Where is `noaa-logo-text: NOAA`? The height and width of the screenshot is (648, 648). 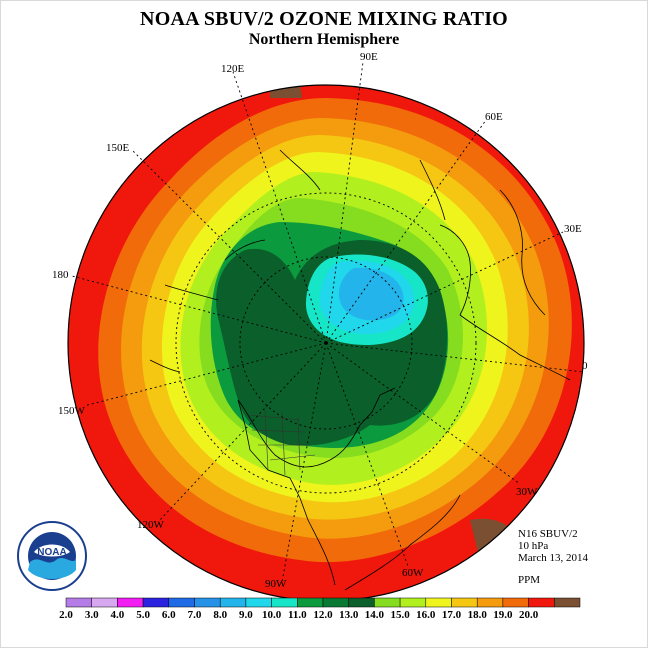
noaa-logo-text: NOAA is located at coordinates (51, 552).